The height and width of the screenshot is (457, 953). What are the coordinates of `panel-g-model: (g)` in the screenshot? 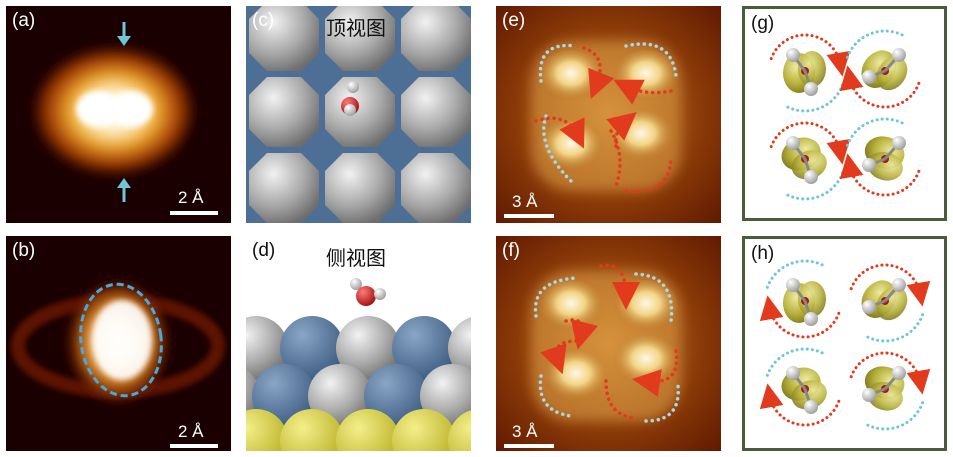 It's located at (844, 113).